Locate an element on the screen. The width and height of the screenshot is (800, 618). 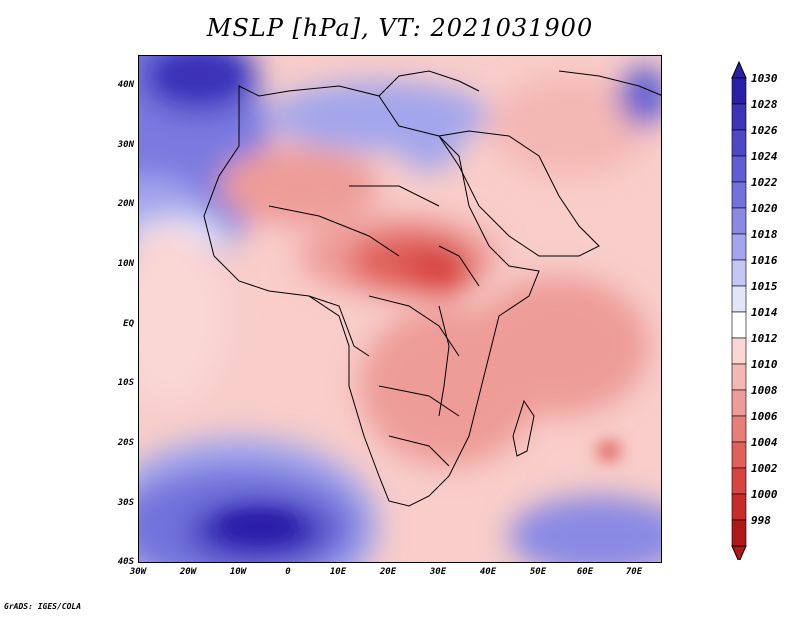
colorbar-label: 1018 is located at coordinates (764, 234).